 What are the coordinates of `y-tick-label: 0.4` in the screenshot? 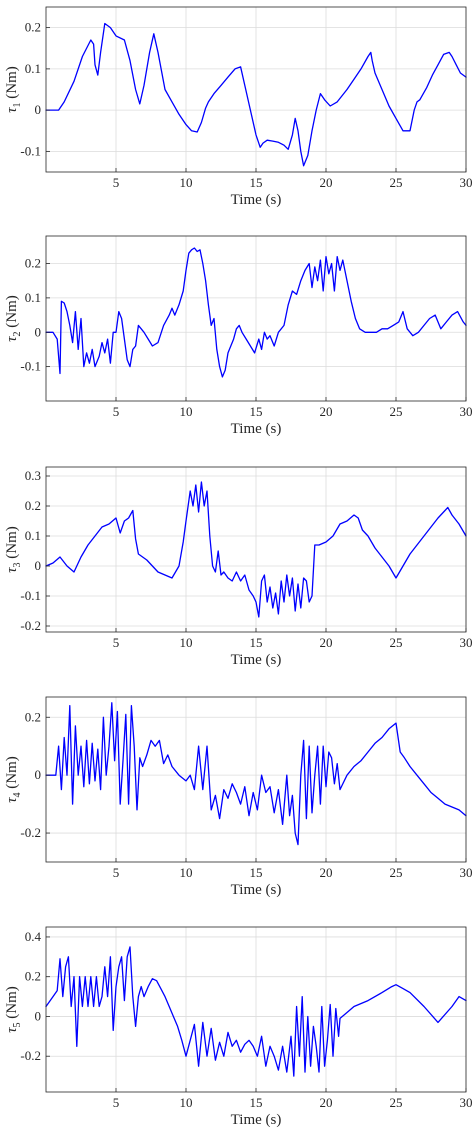 It's located at (33, 936).